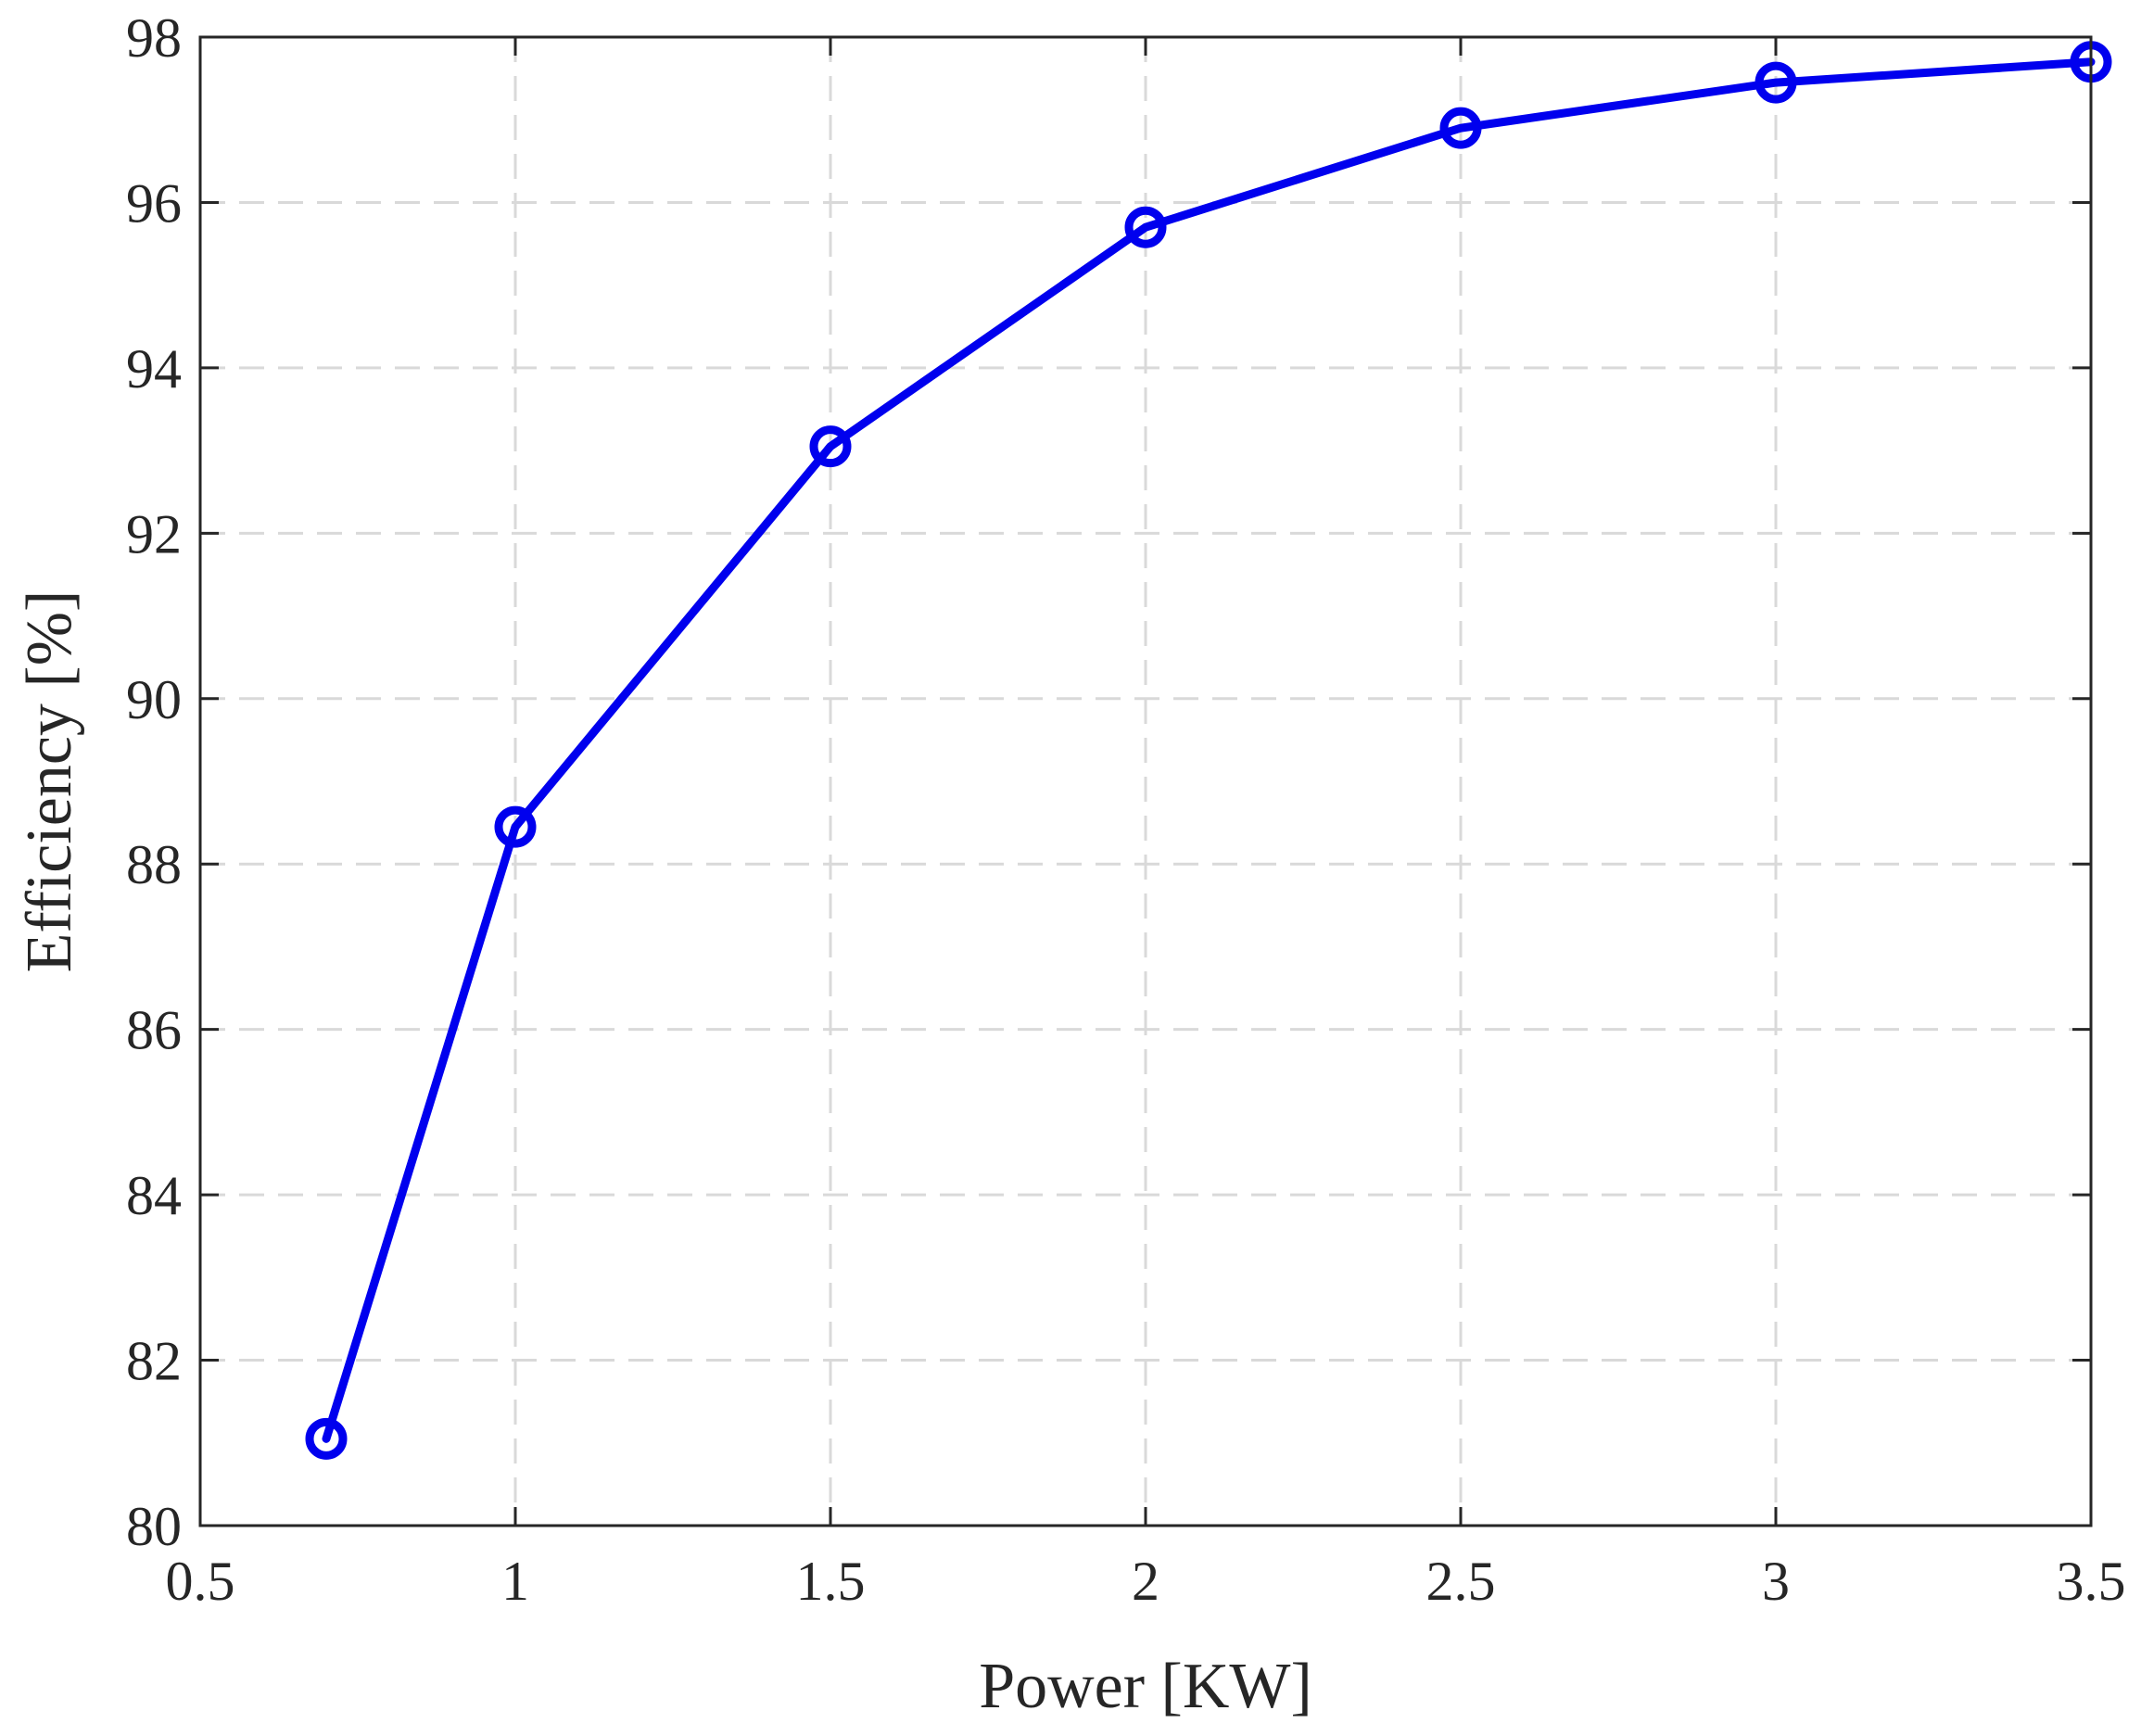 The width and height of the screenshot is (2141, 1736). I want to click on x-tick-label: 2, so click(1145, 1581).